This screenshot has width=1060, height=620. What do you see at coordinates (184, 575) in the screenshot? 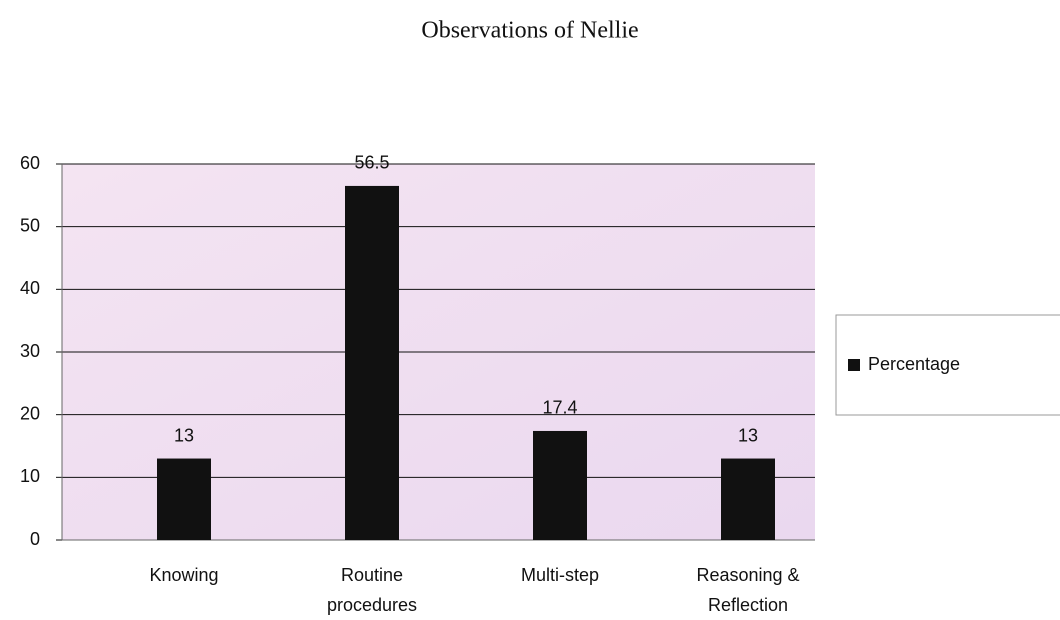
I see `x-tick-label: Knowing` at bounding box center [184, 575].